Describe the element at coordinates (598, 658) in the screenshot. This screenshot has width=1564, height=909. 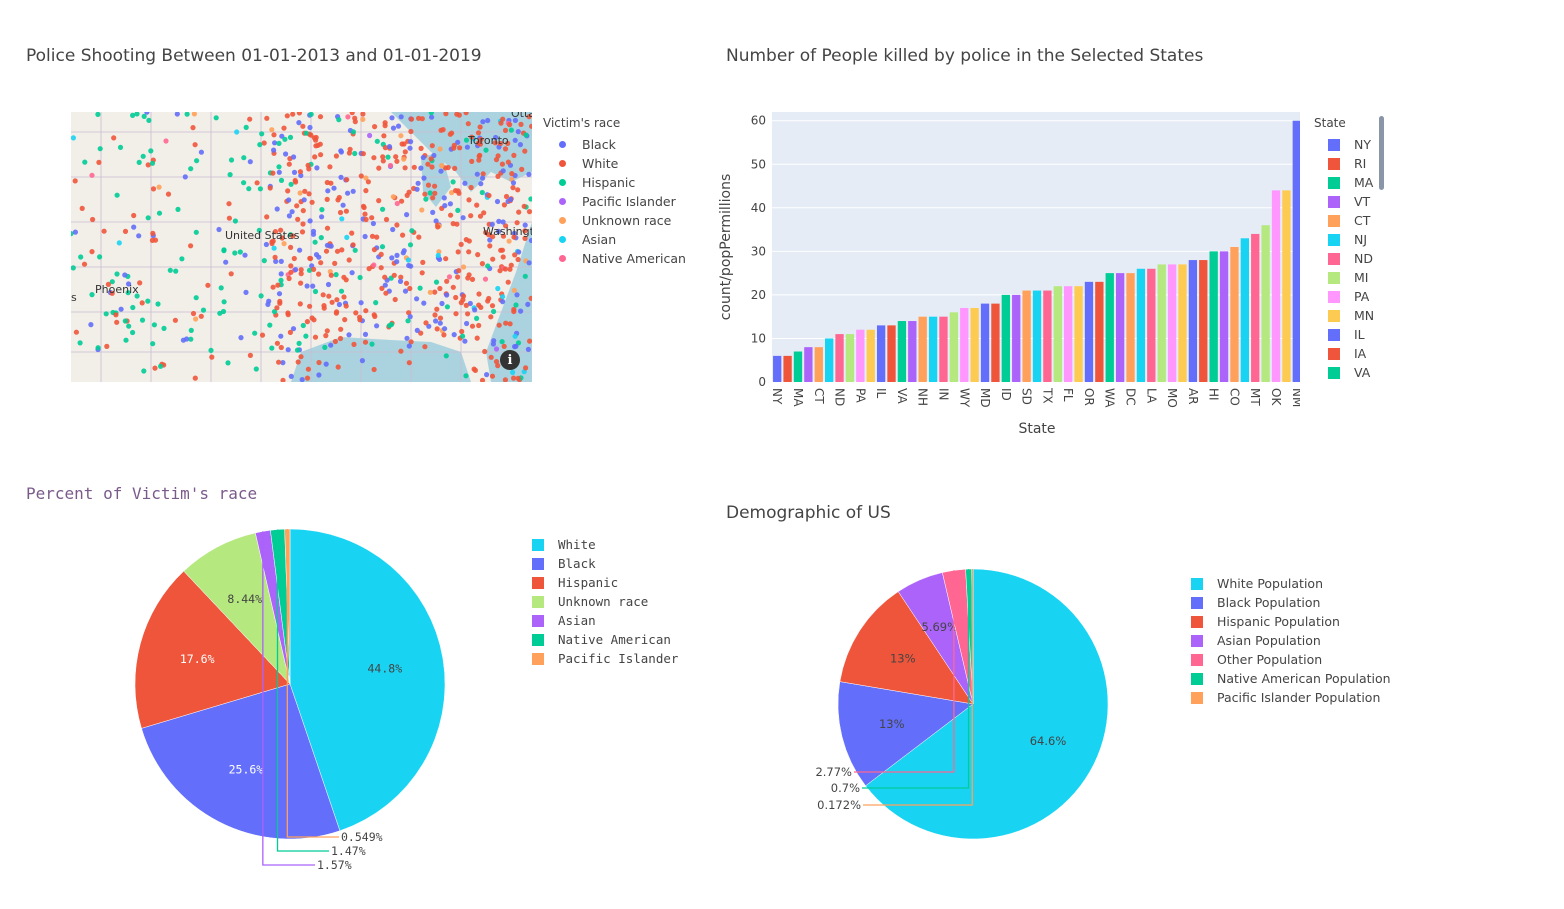
I see `pie1-legend-item: Pacific Islander` at that location.